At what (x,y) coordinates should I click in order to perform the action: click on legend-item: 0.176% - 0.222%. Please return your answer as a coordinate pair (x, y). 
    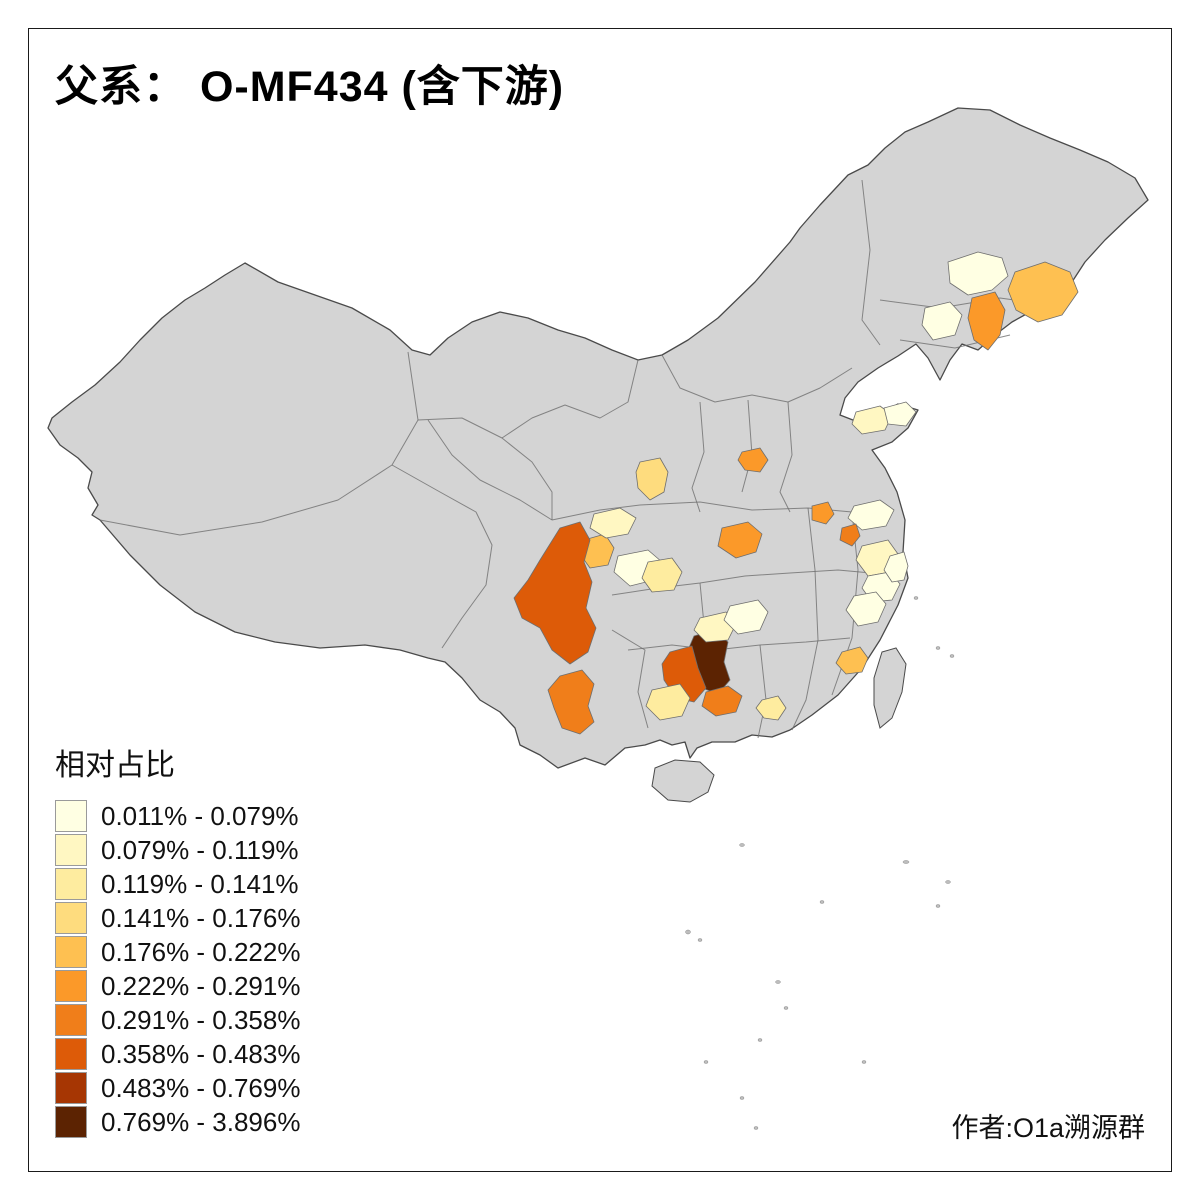
    Looking at the image, I should click on (177, 952).